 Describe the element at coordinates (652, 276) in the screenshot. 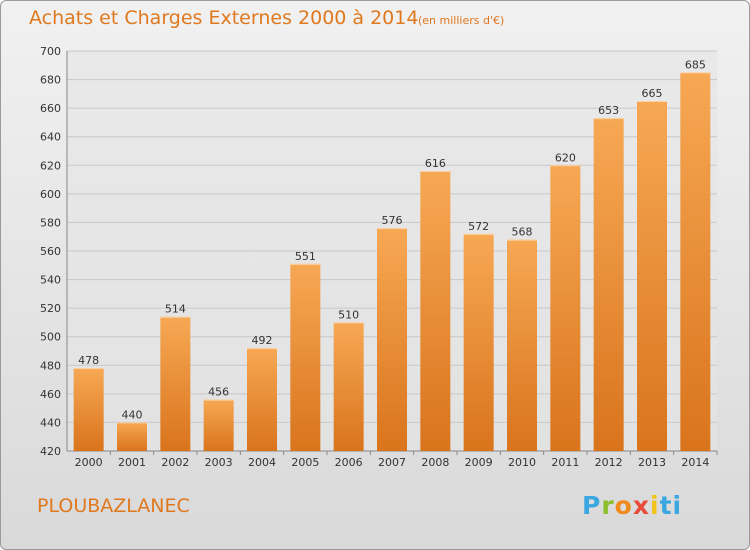

I see `bar-2013` at that location.